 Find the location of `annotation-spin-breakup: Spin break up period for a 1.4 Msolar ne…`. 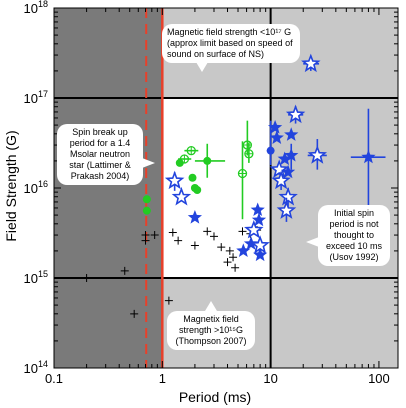

annotation-spin-breakup: Spin break up period for a 1.4 Msolar ne… is located at coordinates (106, 154).